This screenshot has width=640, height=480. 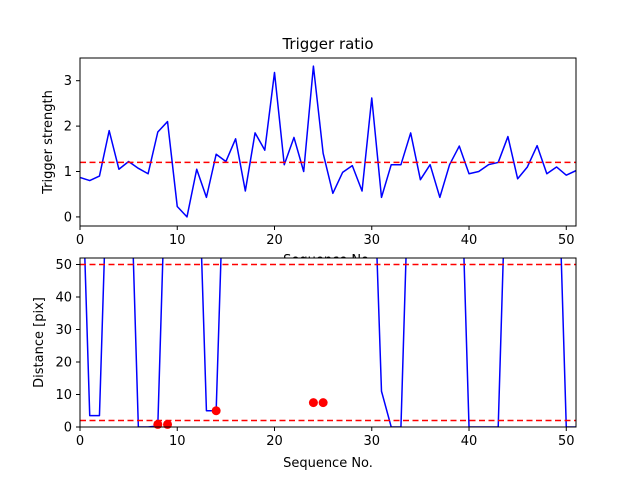 What do you see at coordinates (68, 127) in the screenshot?
I see `y-tick-label: 2` at bounding box center [68, 127].